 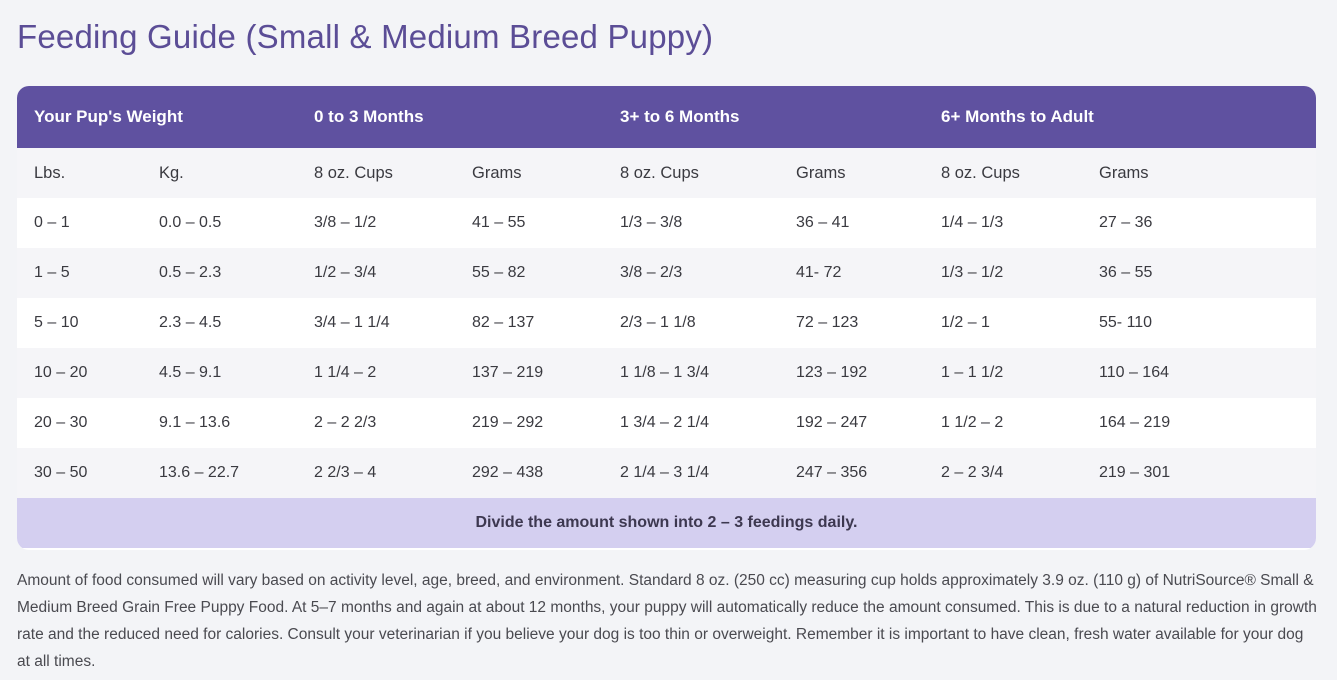 What do you see at coordinates (1124, 173) in the screenshot?
I see `subheader-grams-6-adult: Grams` at bounding box center [1124, 173].